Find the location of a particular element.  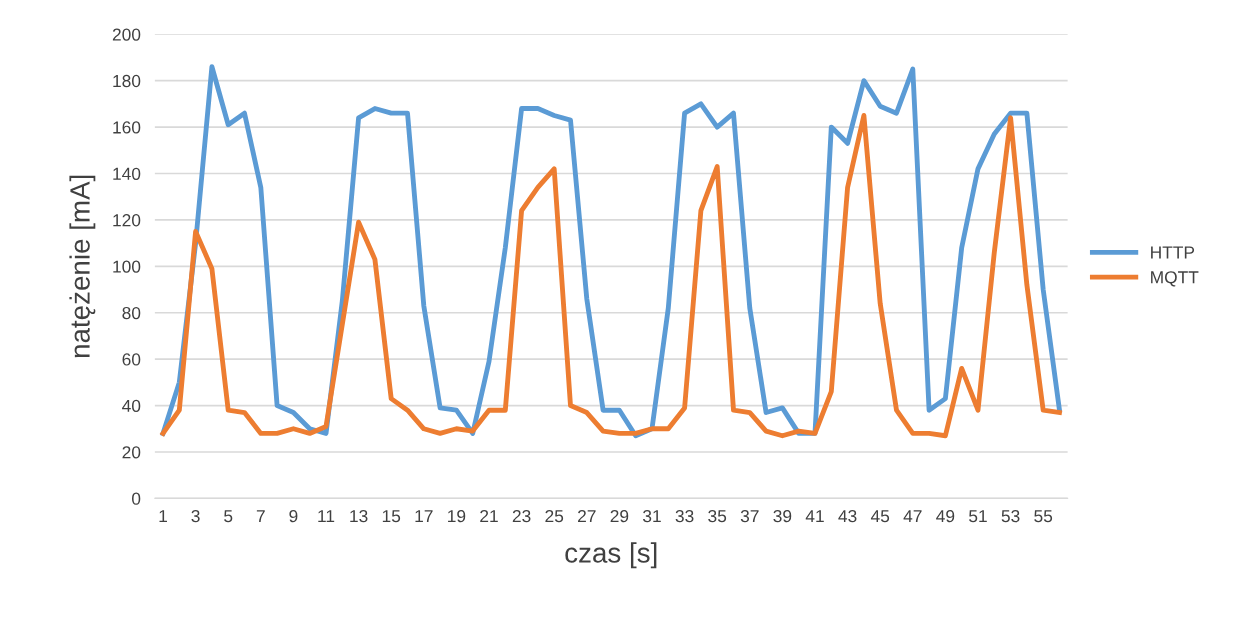

y-tick-label: 140 is located at coordinates (127, 173).